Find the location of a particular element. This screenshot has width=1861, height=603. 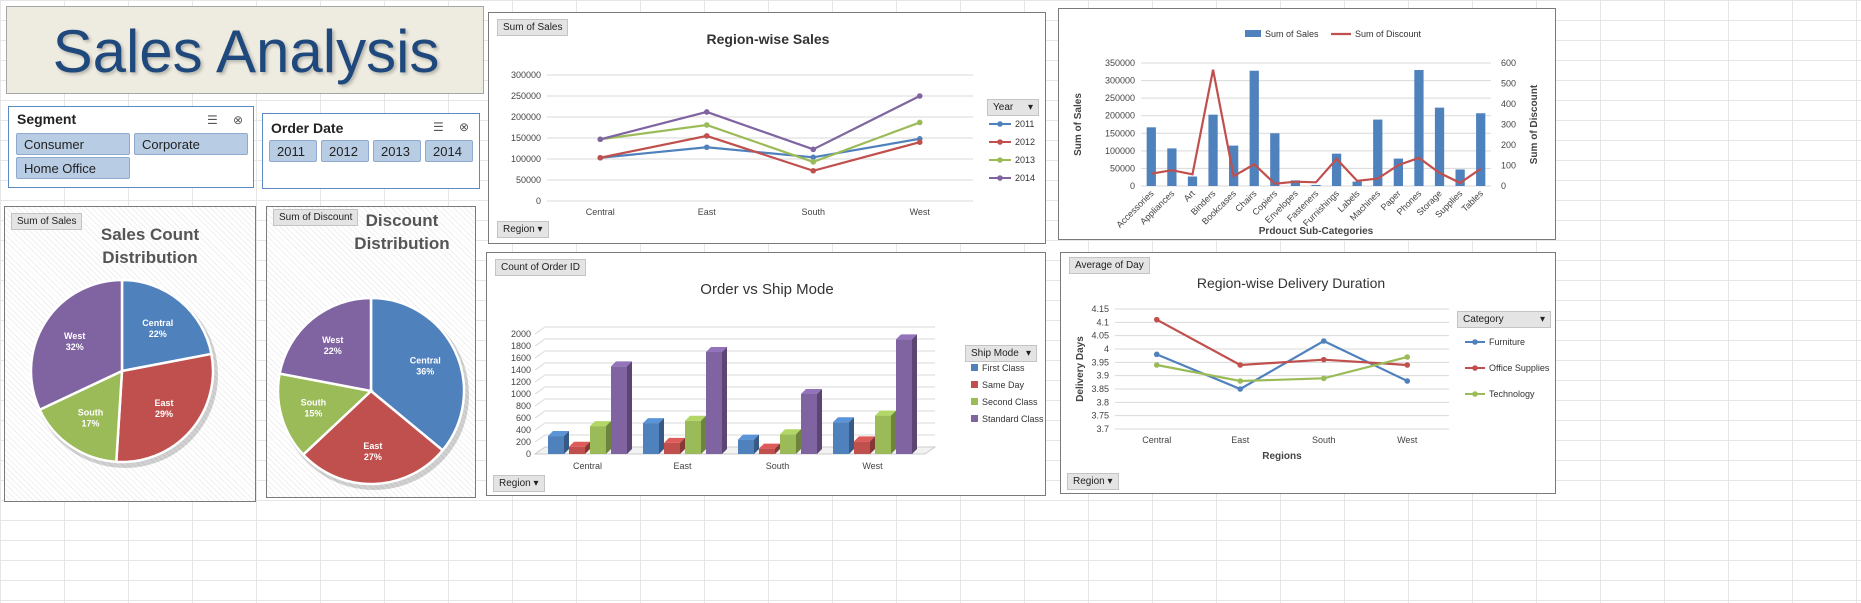

pie-slice-West is located at coordinates (325, 344).